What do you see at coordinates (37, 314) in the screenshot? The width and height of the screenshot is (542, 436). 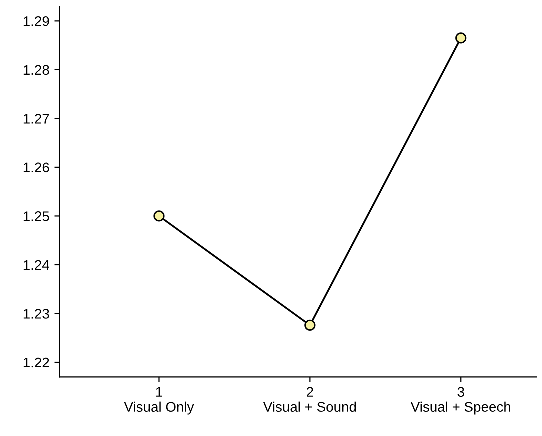 I see `y-tick-label: 1.23` at bounding box center [37, 314].